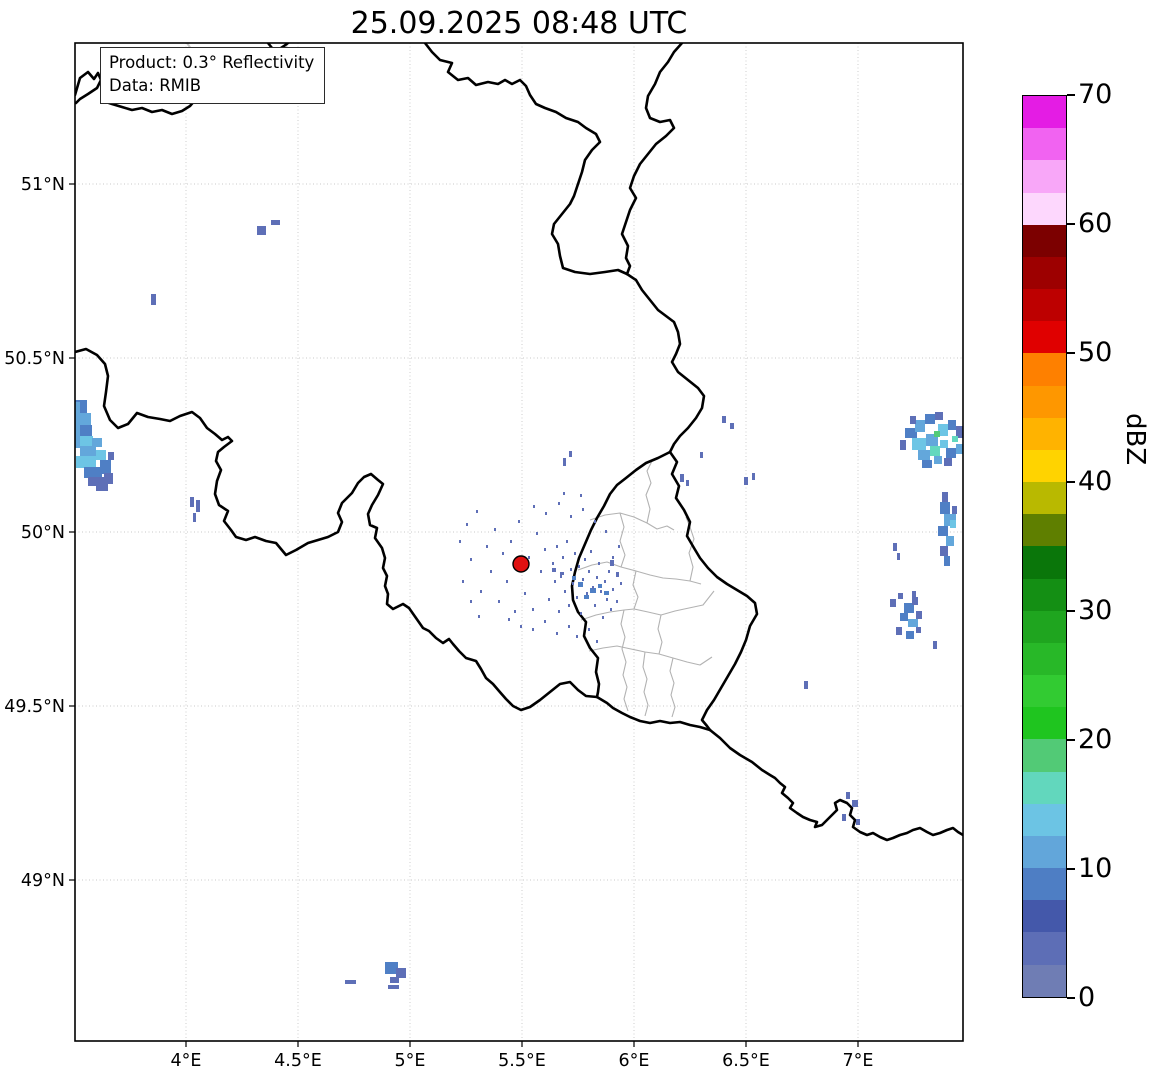 The image size is (1157, 1081). I want to click on plot-title: 25.09.2025 08:48 UTC, so click(519, 23).